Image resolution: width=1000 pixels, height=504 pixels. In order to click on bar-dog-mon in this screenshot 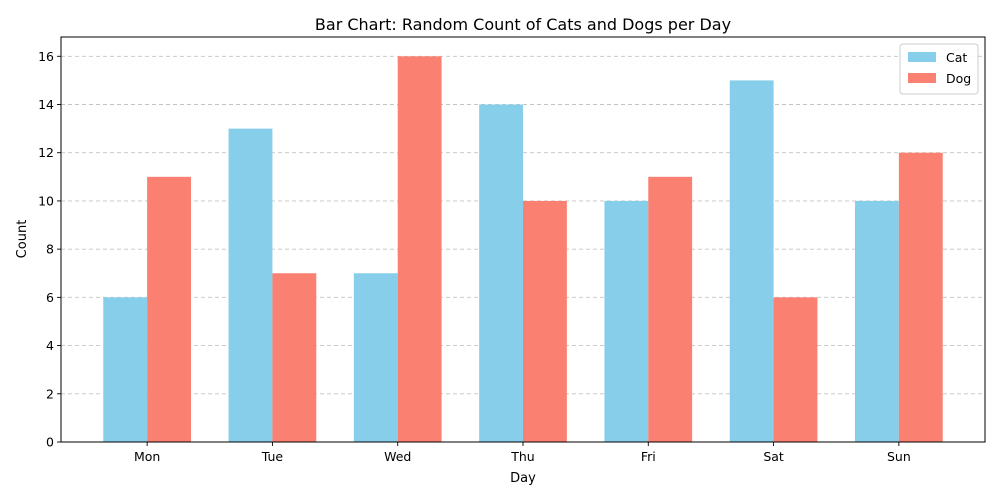, I will do `click(169, 309)`.